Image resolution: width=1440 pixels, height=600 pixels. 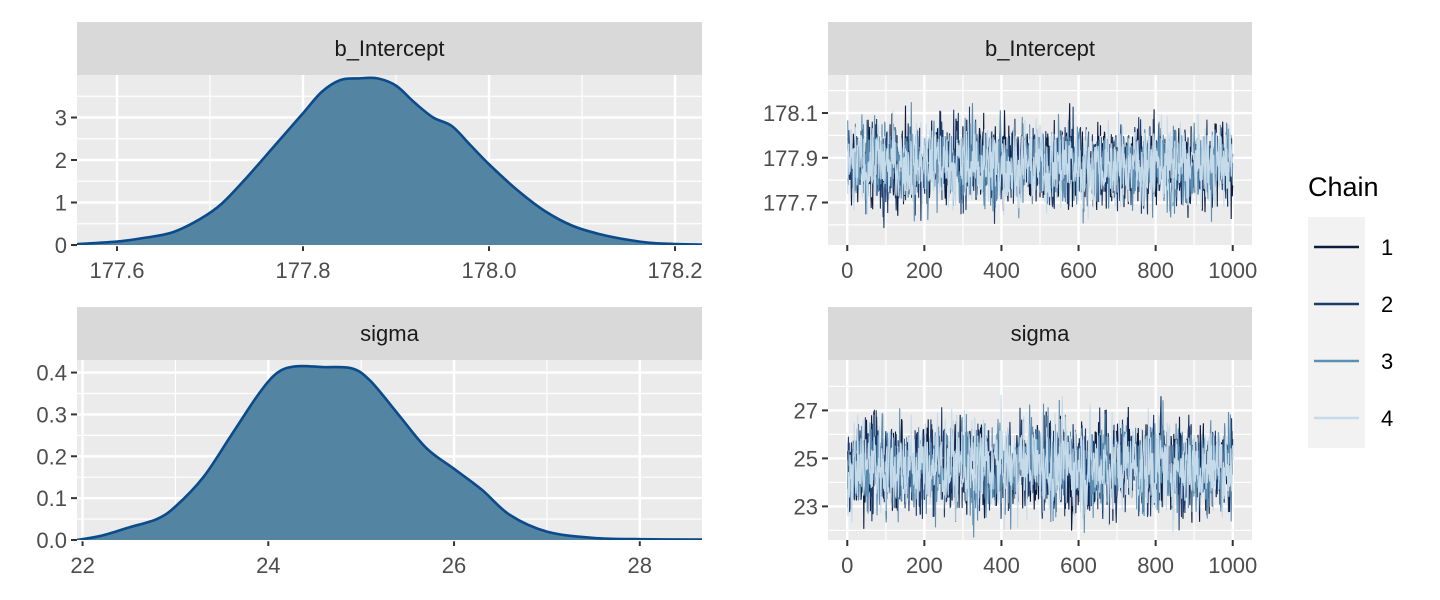 I want to click on legend-title: Chain, so click(x=1343, y=187).